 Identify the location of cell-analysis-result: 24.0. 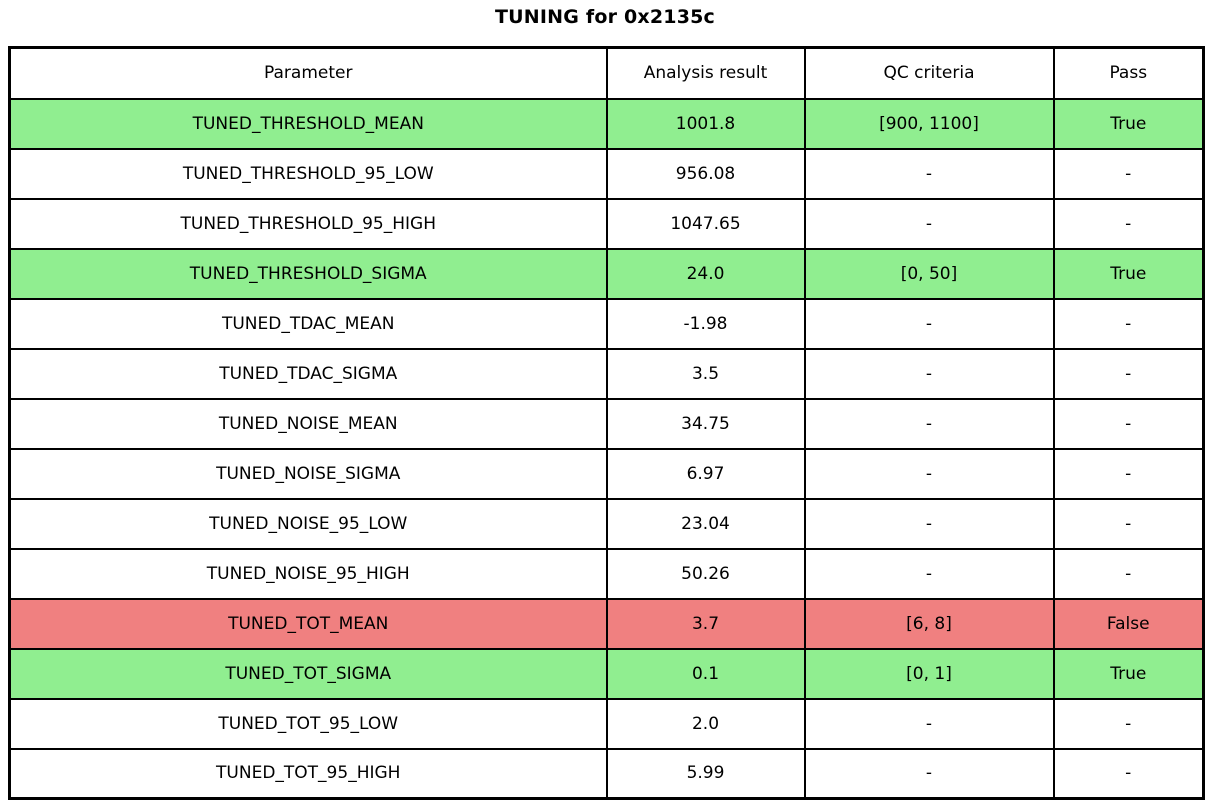
(705, 273).